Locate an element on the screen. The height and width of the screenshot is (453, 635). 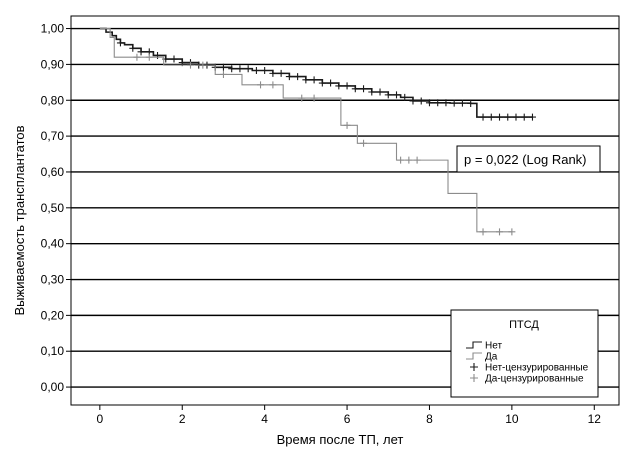
x-axis: 0 2 4 6 8 10 12 is located at coordinates (348, 415).